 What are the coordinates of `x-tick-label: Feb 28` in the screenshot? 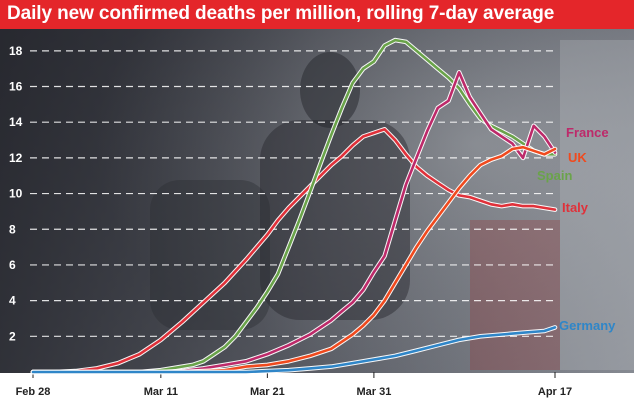 It's located at (33, 392).